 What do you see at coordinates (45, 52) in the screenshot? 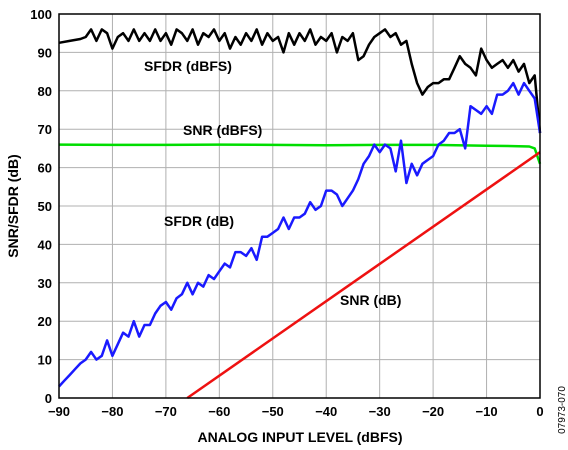
I see `y-tick-label: 90` at bounding box center [45, 52].